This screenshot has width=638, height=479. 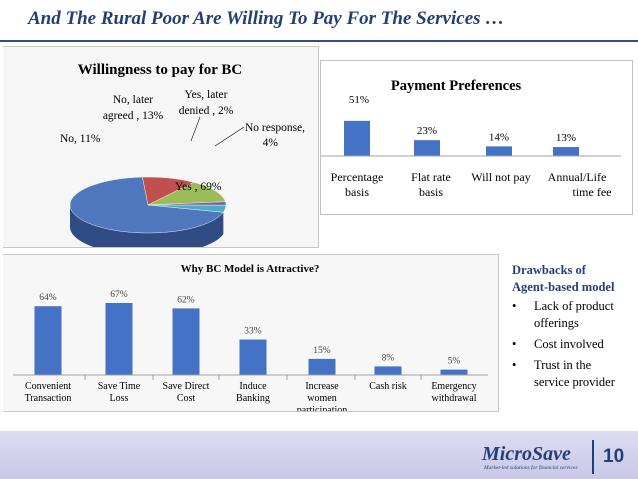 I want to click on attractive-category-label: Convenient, so click(x=48, y=386).